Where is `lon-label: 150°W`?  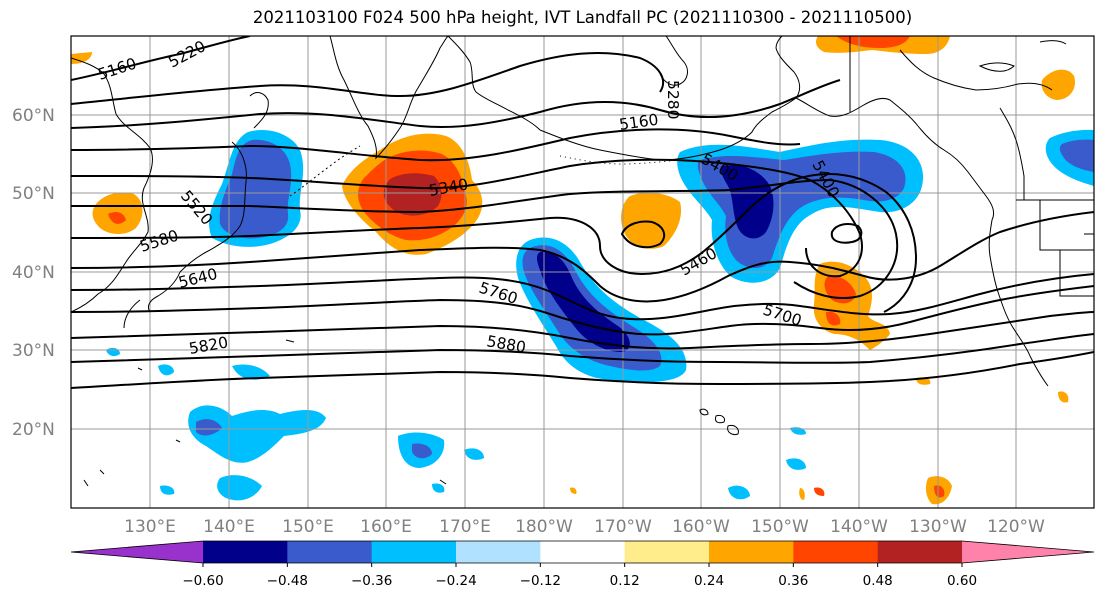 lon-label: 150°W is located at coordinates (780, 527).